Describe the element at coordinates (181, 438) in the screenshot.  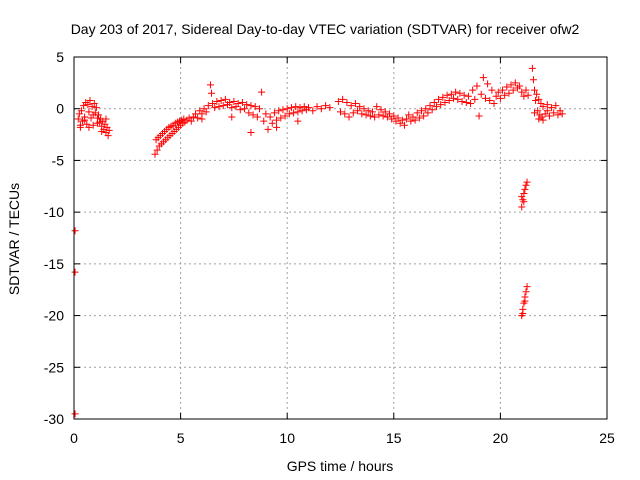
I see `x-tick-label: 5` at that location.